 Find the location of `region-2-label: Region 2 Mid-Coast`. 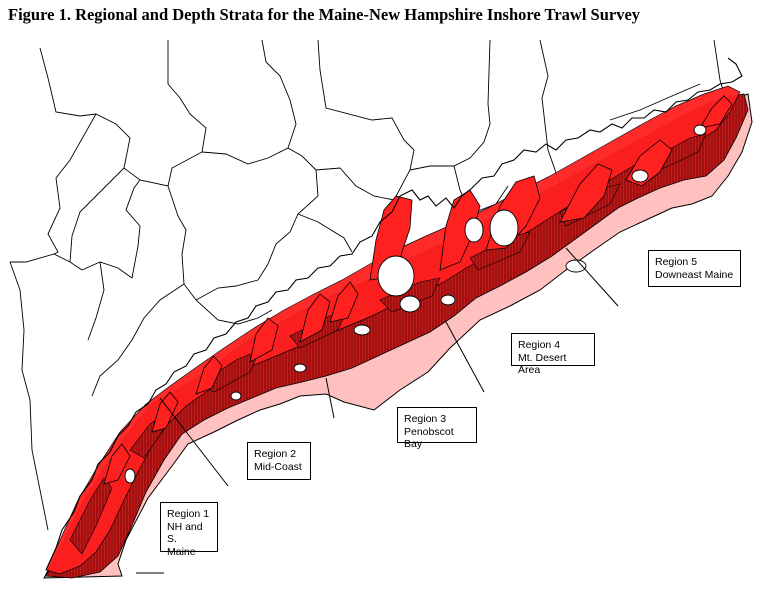

region-2-label: Region 2 Mid-Coast is located at coordinates (279, 461).